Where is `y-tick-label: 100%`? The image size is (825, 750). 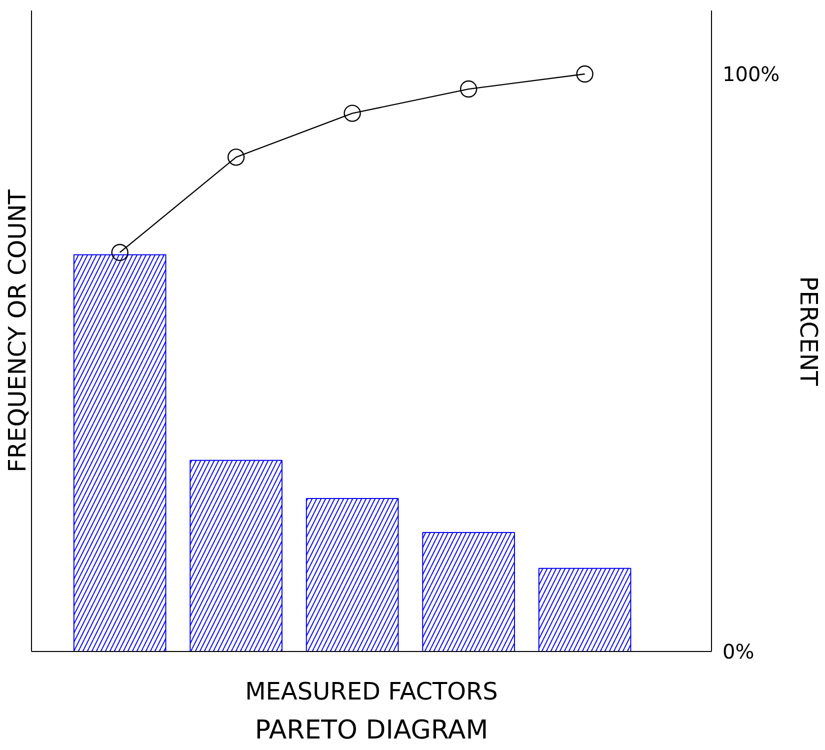 y-tick-label: 100% is located at coordinates (751, 74).